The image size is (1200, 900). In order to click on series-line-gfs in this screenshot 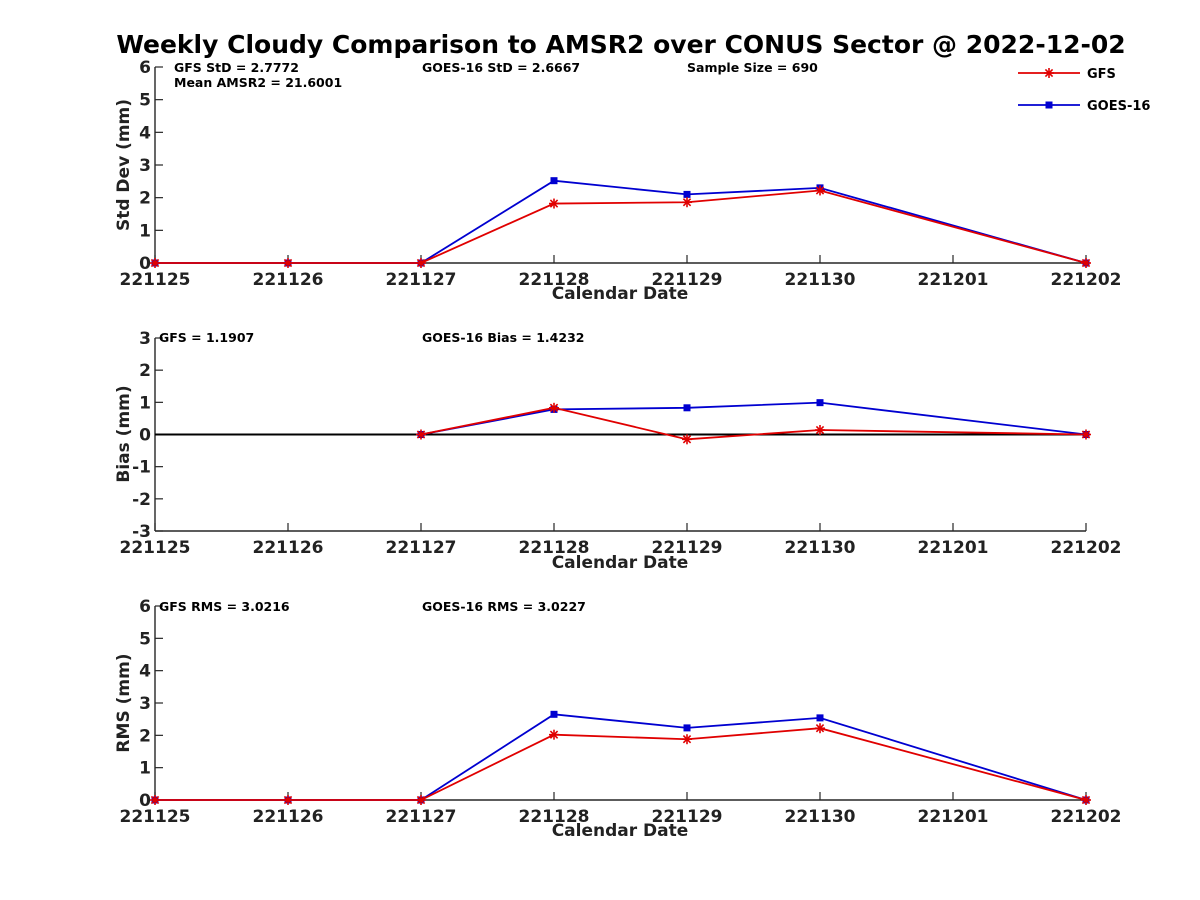, I will do `click(621, 226)`.